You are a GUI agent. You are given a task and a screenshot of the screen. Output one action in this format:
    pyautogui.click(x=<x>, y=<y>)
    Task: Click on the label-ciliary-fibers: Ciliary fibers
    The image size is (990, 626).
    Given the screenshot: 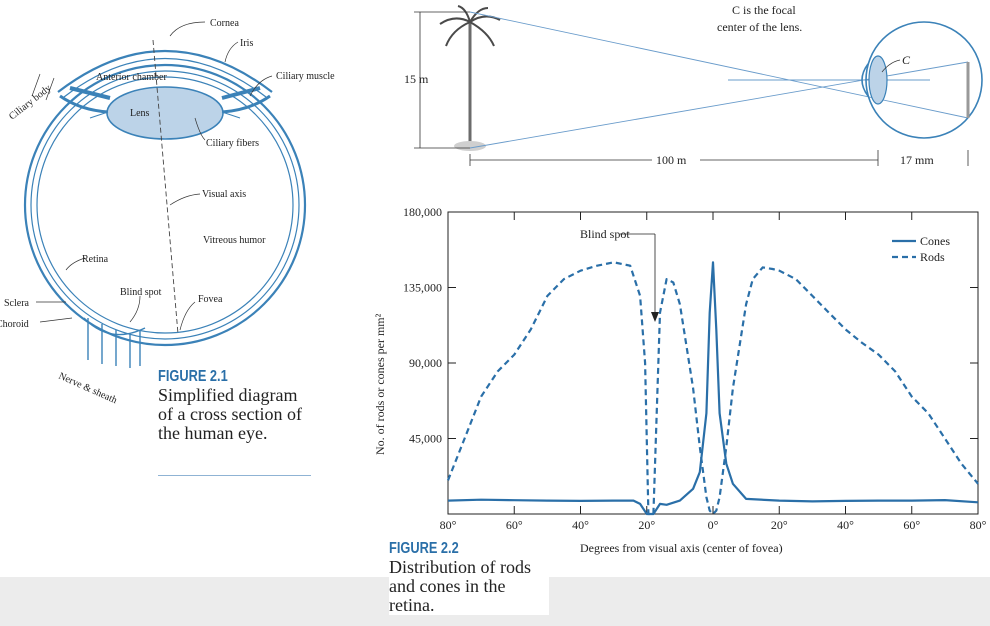 What is the action you would take?
    pyautogui.click(x=232, y=143)
    